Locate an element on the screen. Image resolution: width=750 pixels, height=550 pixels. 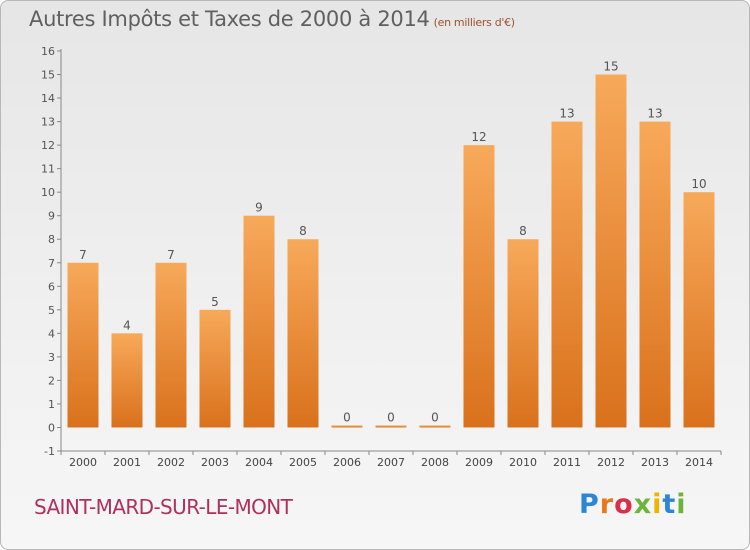
logo-letter: t is located at coordinates (669, 504).